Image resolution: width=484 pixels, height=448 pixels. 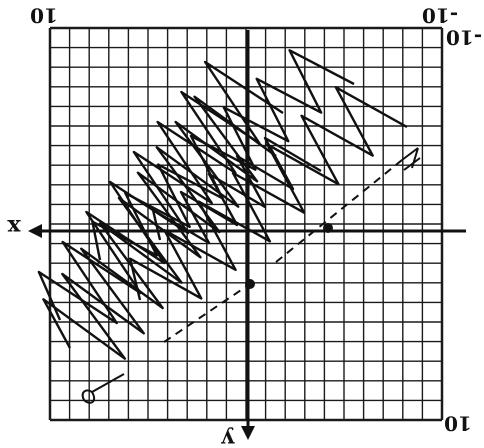 I want to click on y-axis-label: y, so click(x=227, y=437).